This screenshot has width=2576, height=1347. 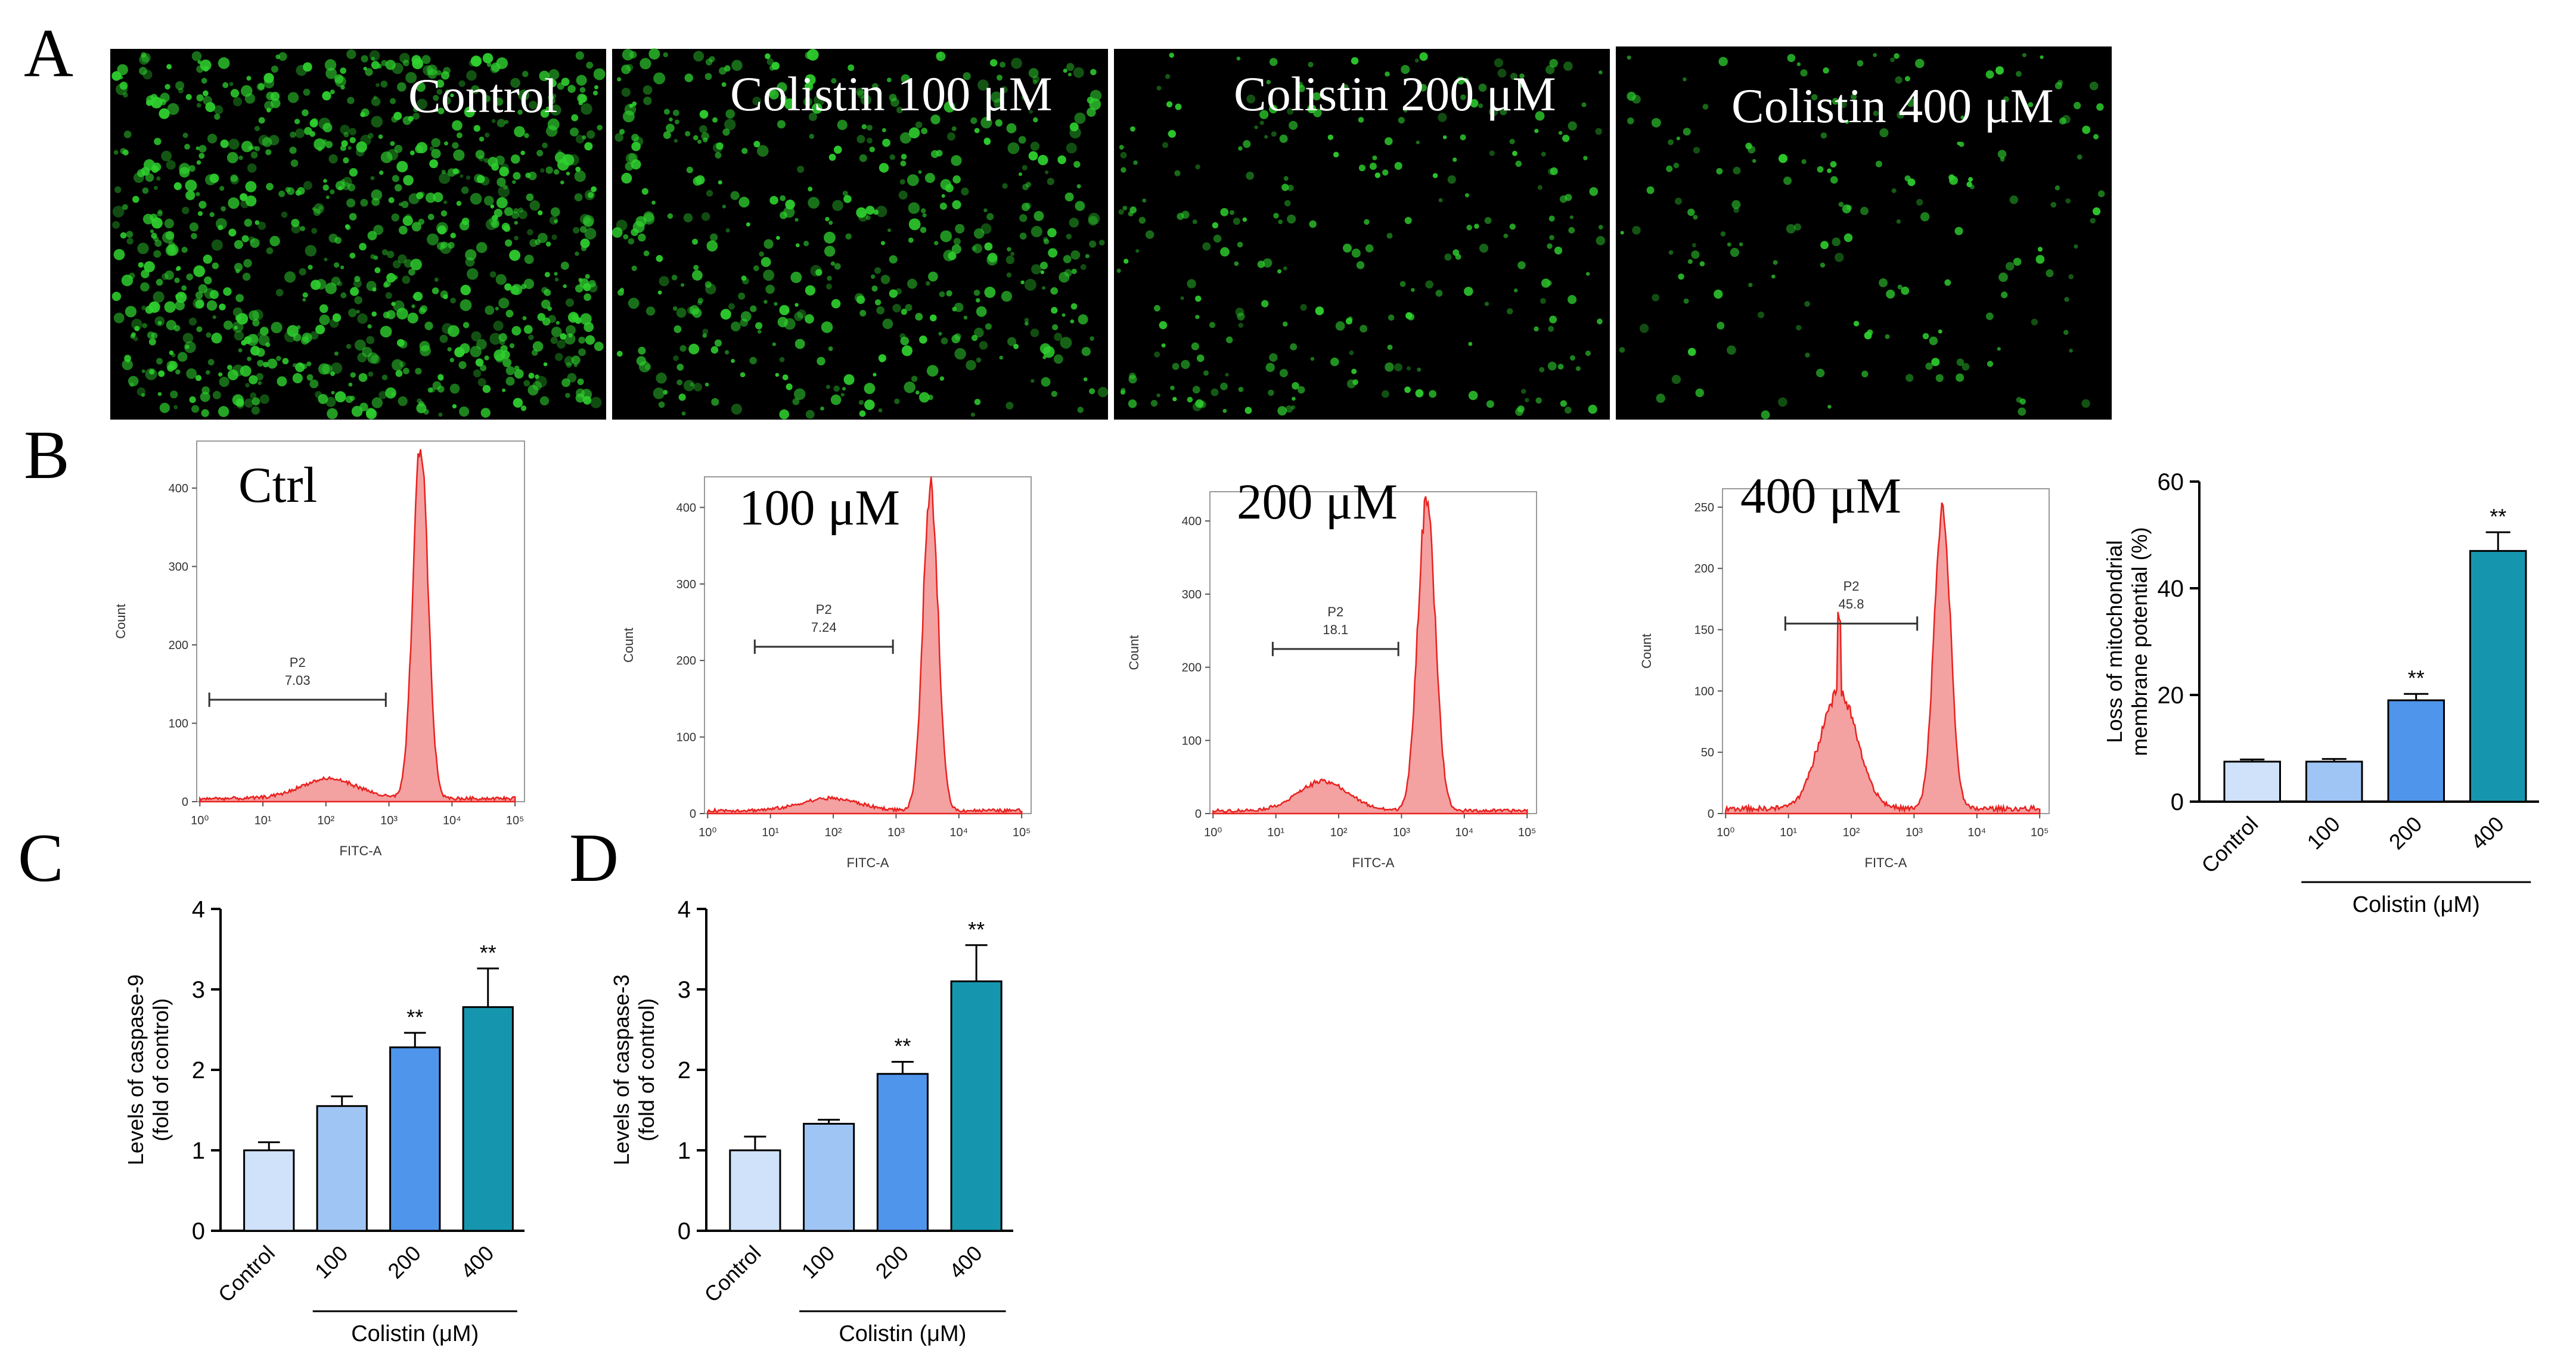 I want to click on y-tick-label: 400, so click(x=1192, y=521).